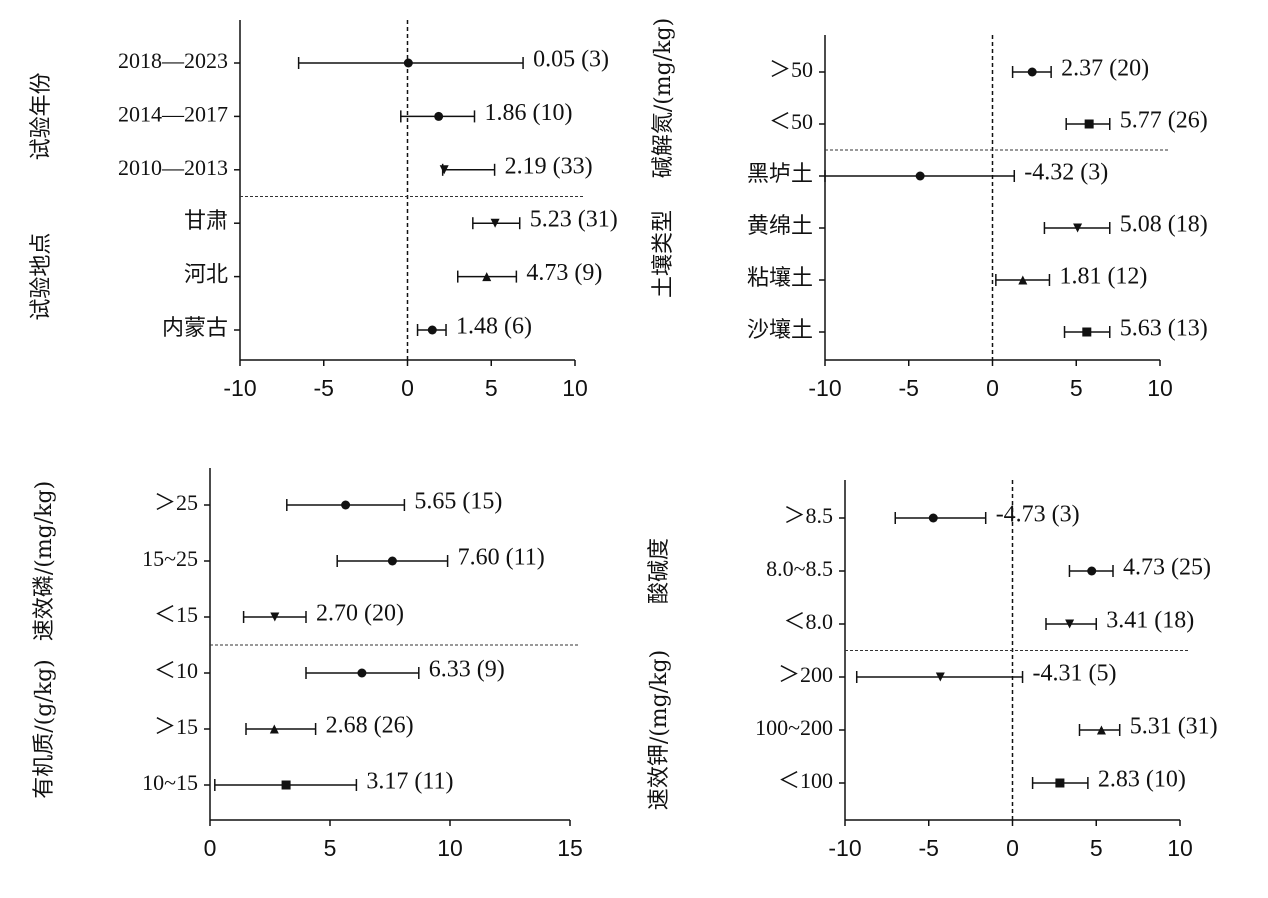  Describe the element at coordinates (173, 60) in the screenshot. I see `category-label: 2018—2023` at that location.